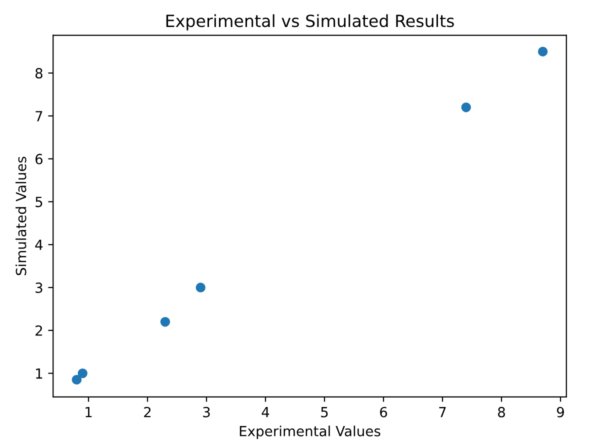 This screenshot has width=590, height=441. I want to click on x-tick-label: 9, so click(560, 412).